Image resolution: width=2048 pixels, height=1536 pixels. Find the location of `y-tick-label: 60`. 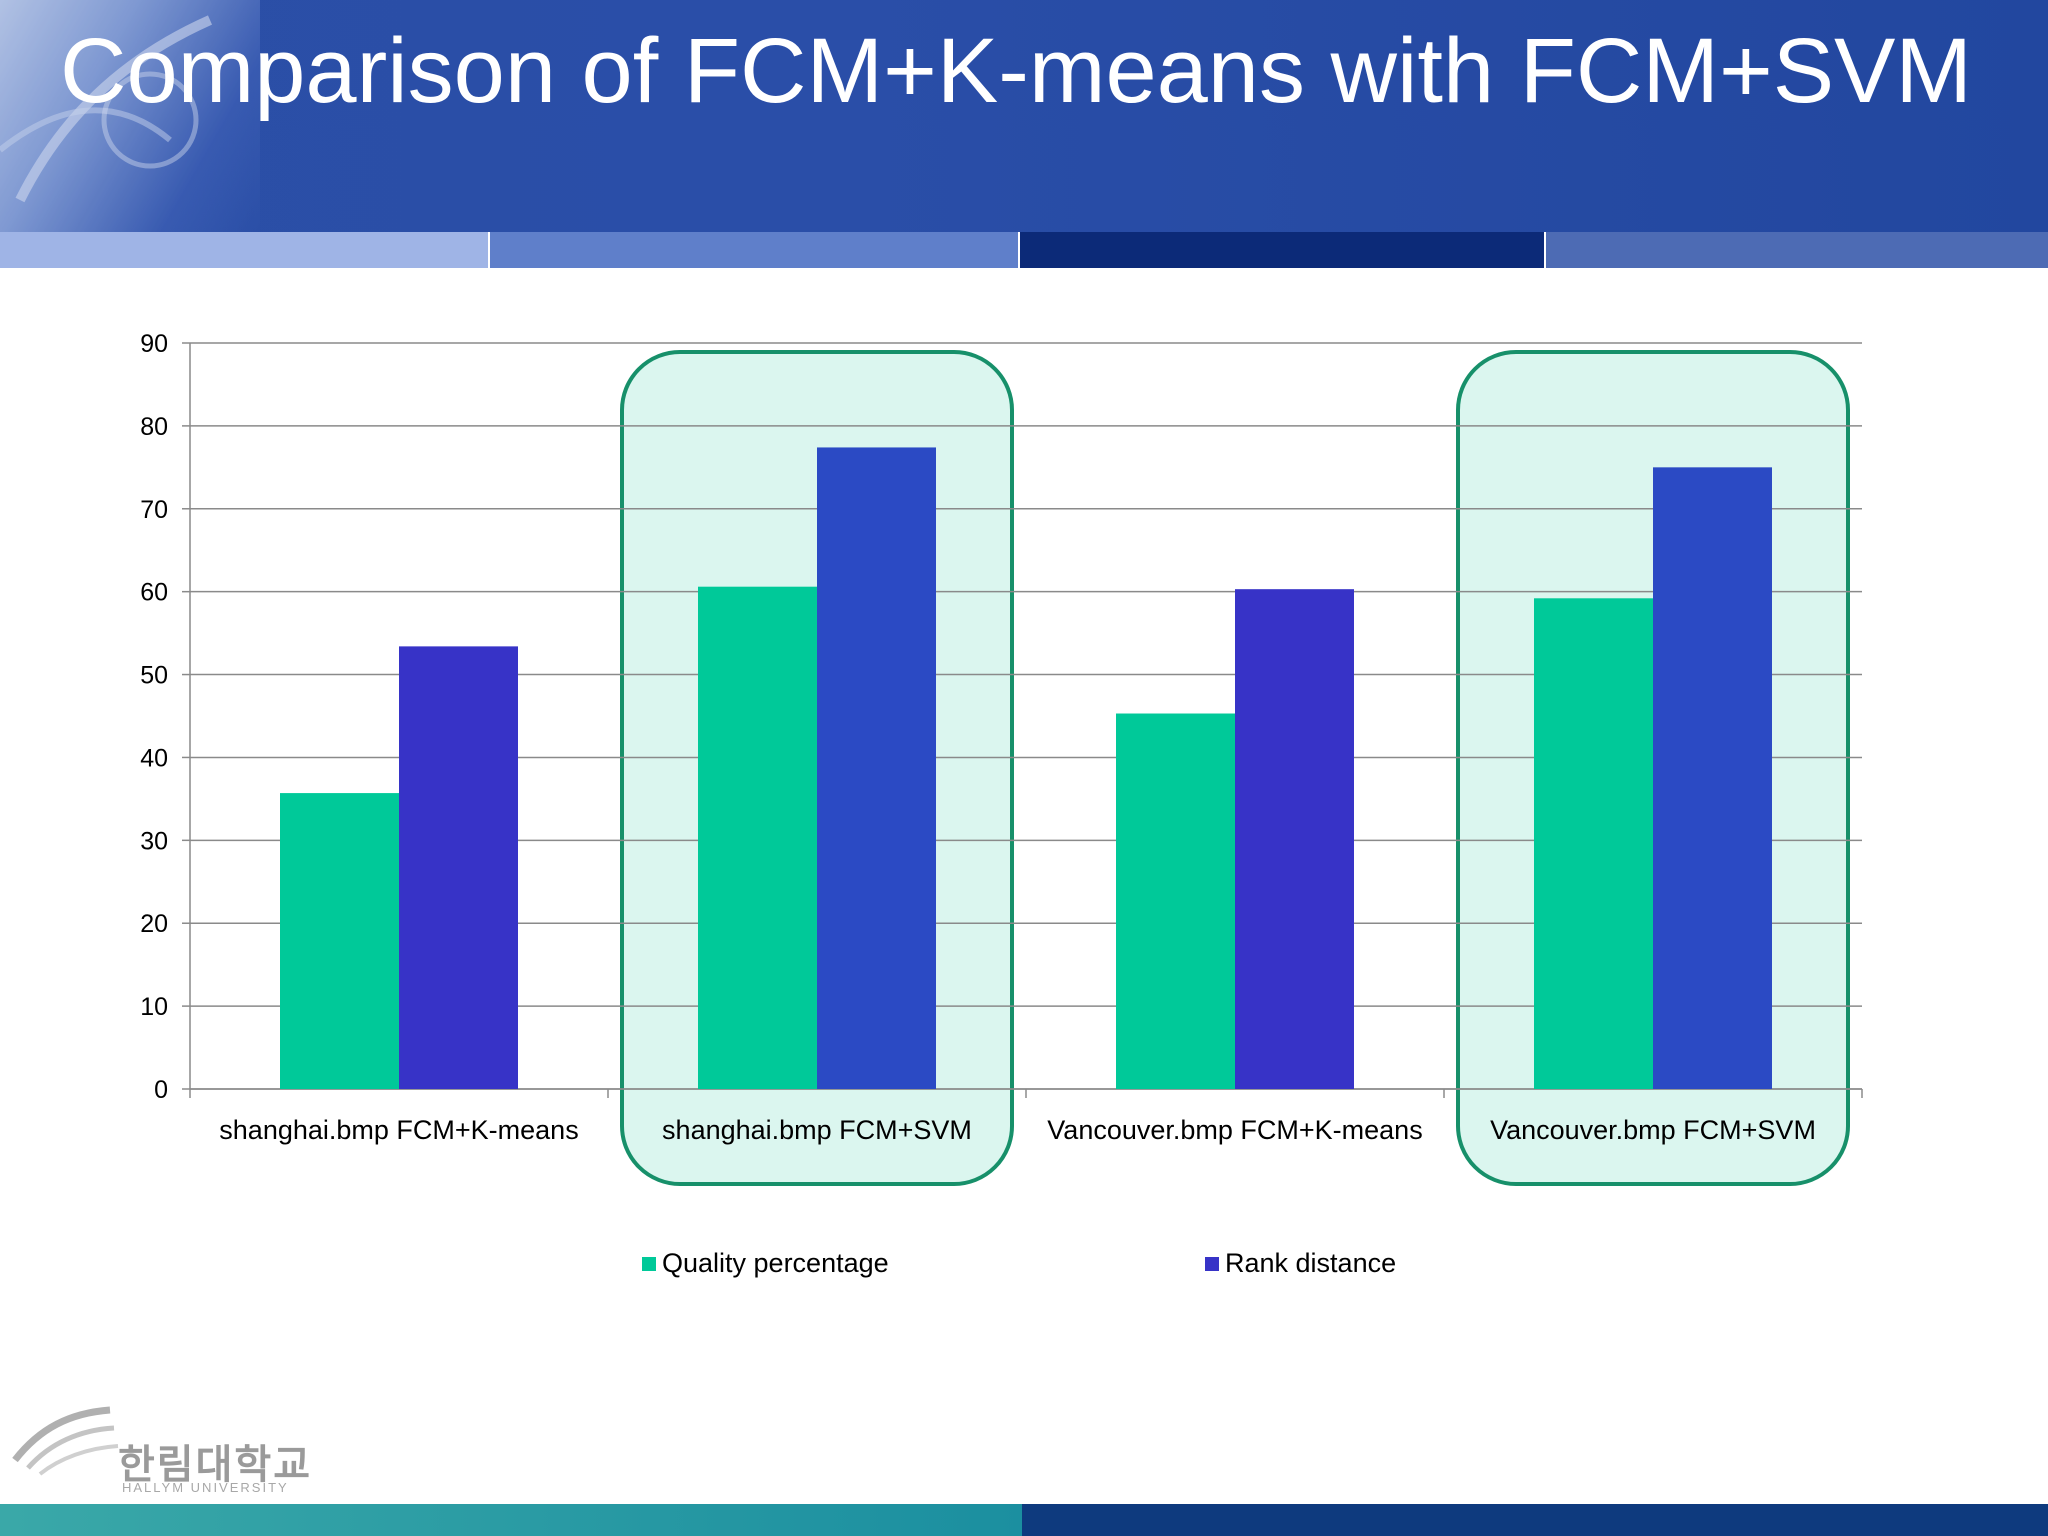

y-tick-label: 60 is located at coordinates (154, 593).